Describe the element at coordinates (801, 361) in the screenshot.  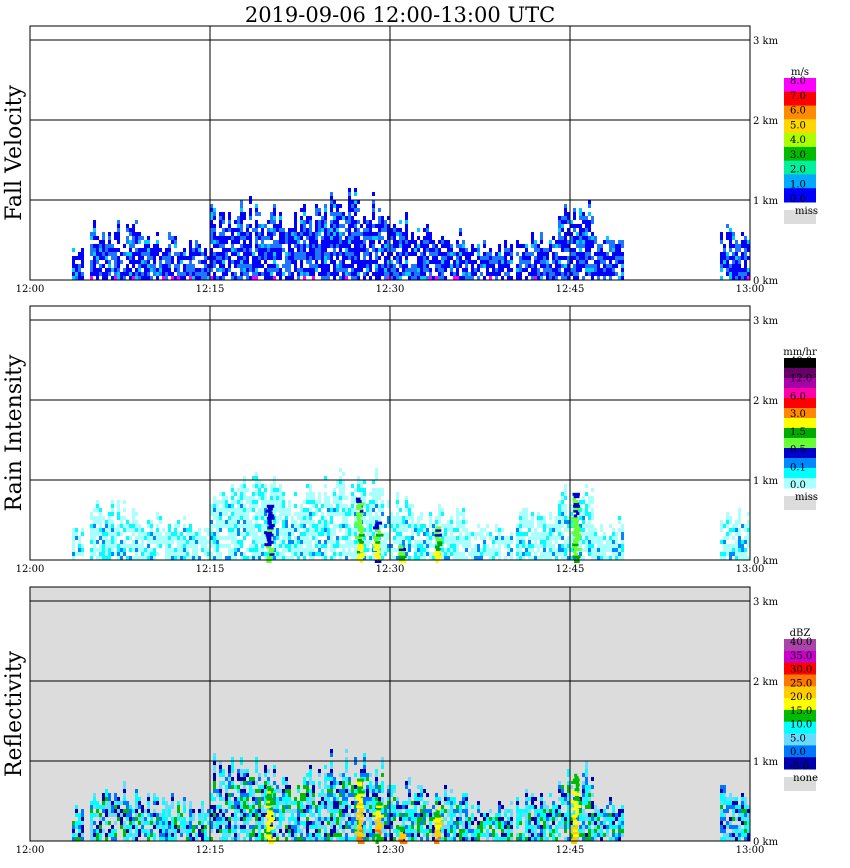
I see `legend-label: 48.0` at that location.